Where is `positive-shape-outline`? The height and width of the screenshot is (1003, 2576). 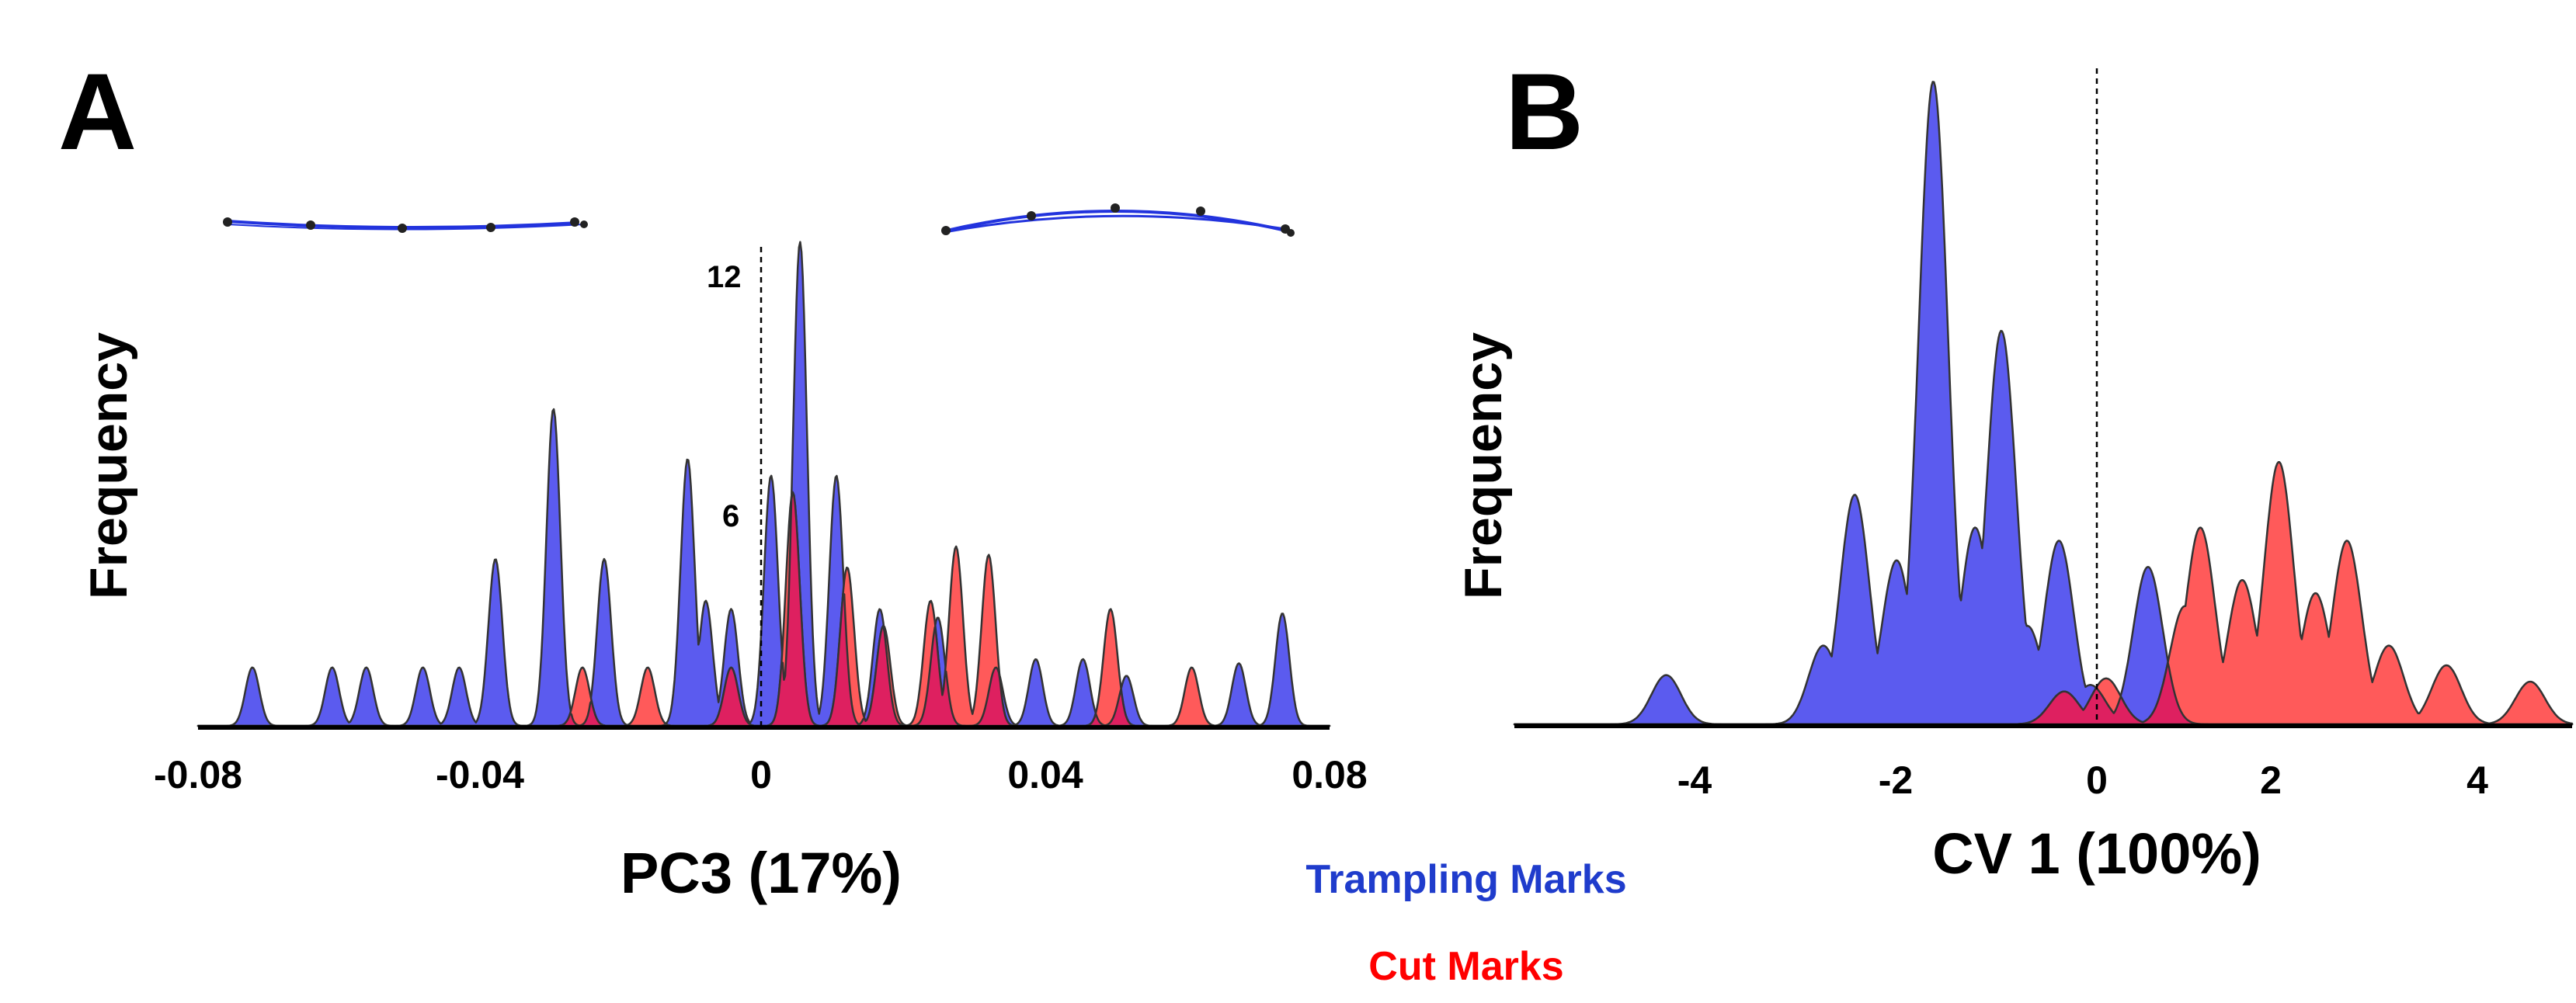 positive-shape-outline is located at coordinates (1116, 221).